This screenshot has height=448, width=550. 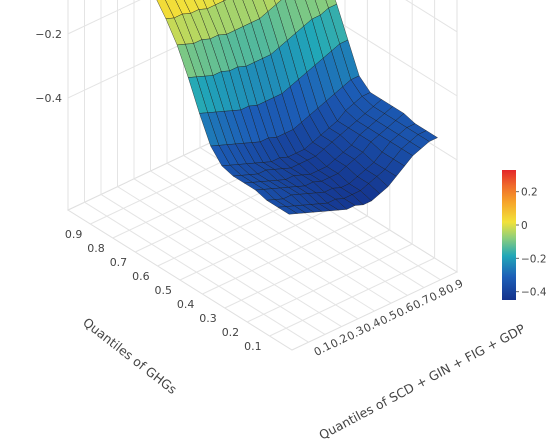 What do you see at coordinates (253, 346) in the screenshot?
I see `y-tick-label: 0.1` at bounding box center [253, 346].